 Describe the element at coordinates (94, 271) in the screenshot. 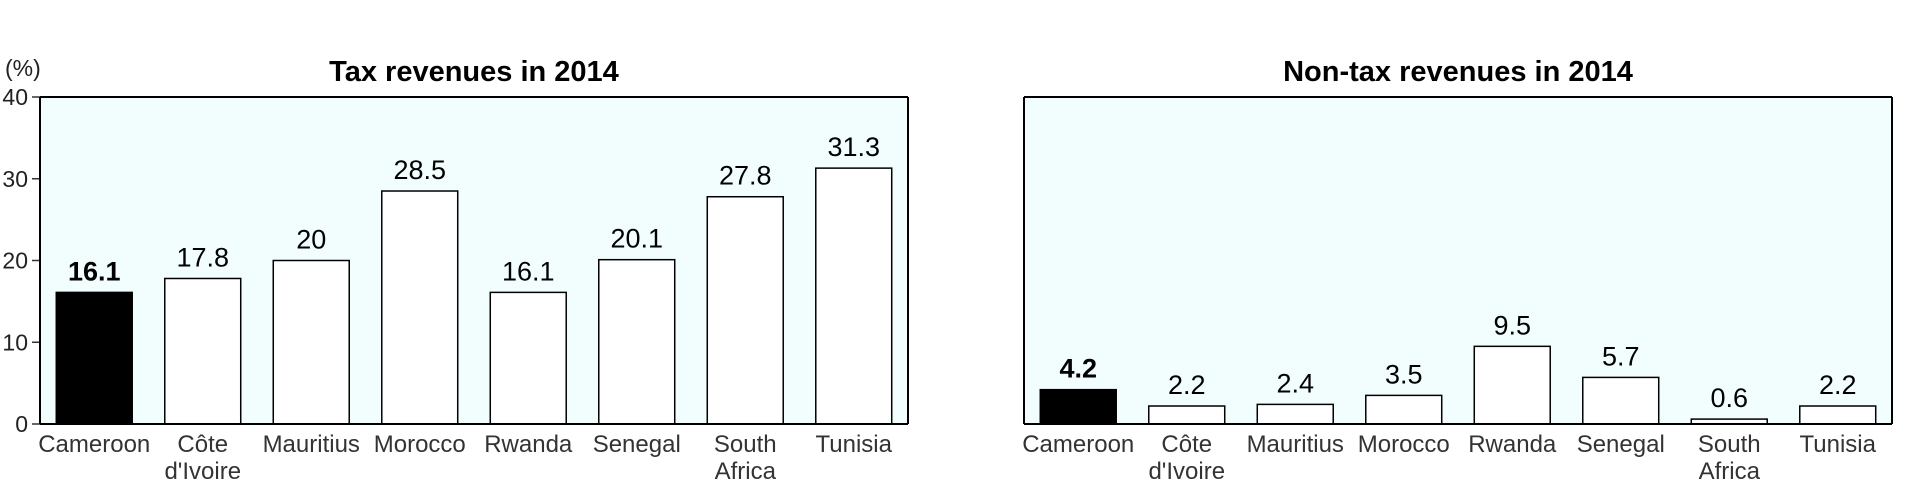

I see `data-label-cameroon: 16.1` at that location.